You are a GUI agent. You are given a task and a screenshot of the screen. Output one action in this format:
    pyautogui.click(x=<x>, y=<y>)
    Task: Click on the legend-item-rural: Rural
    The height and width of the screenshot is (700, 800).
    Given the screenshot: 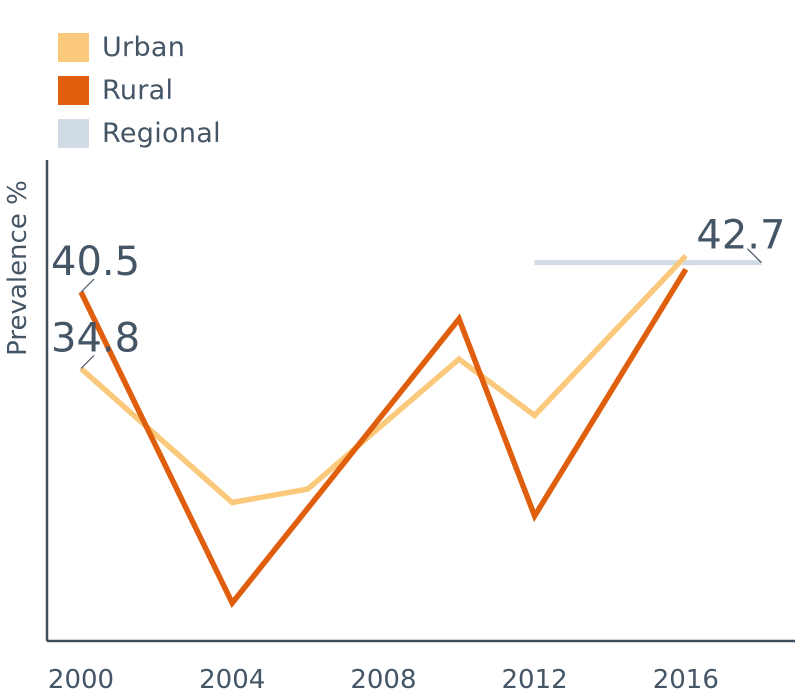 What is the action you would take?
    pyautogui.click(x=139, y=90)
    